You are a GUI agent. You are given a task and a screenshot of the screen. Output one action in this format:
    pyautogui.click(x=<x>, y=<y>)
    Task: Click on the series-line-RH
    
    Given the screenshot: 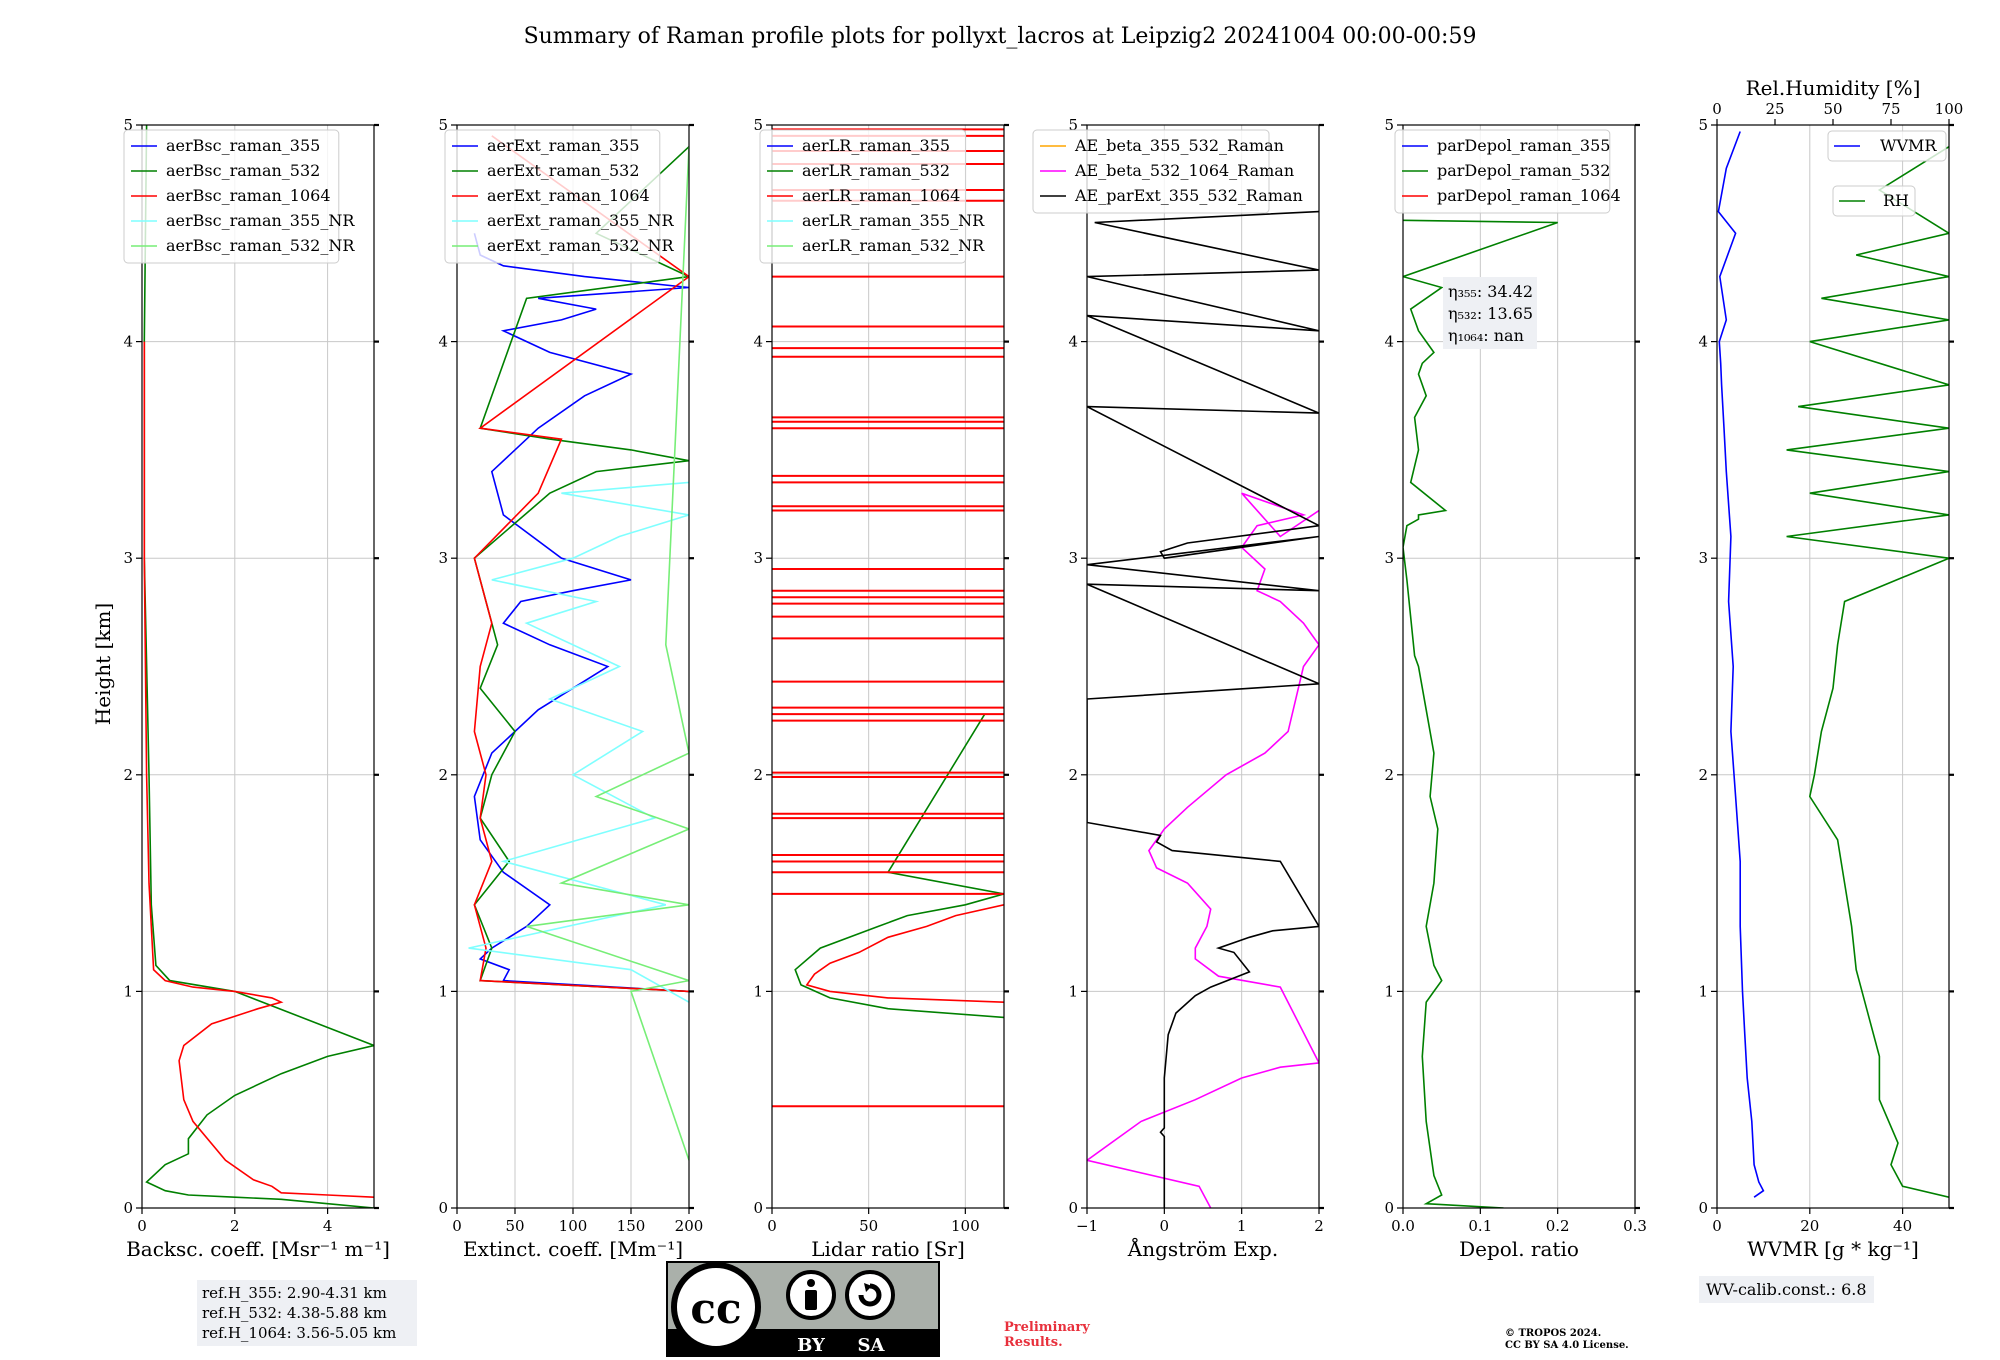 What is the action you would take?
    pyautogui.click(x=1867, y=672)
    